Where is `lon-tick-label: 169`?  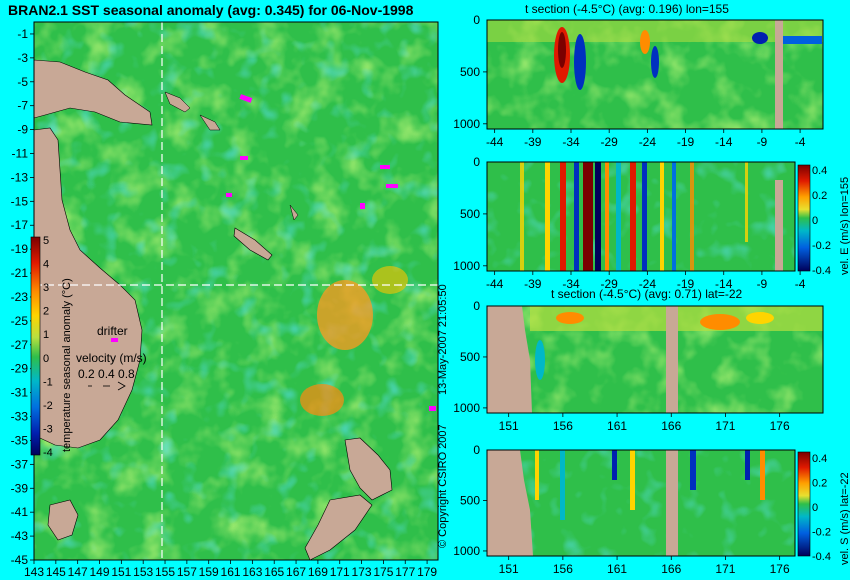 lon-tick-label: 169 is located at coordinates (318, 572).